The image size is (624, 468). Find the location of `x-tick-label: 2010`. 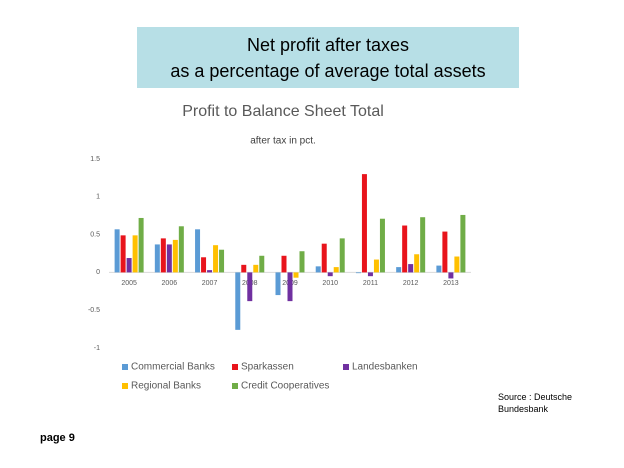

x-tick-label: 2010 is located at coordinates (330, 283).